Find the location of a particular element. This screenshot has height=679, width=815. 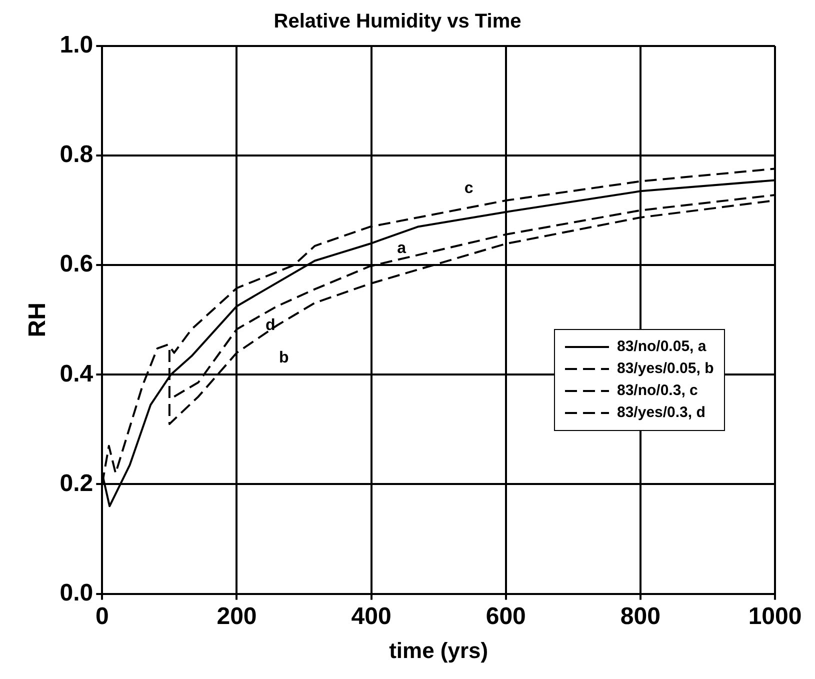

y-tick-label: 0.4 is located at coordinates (77, 374).